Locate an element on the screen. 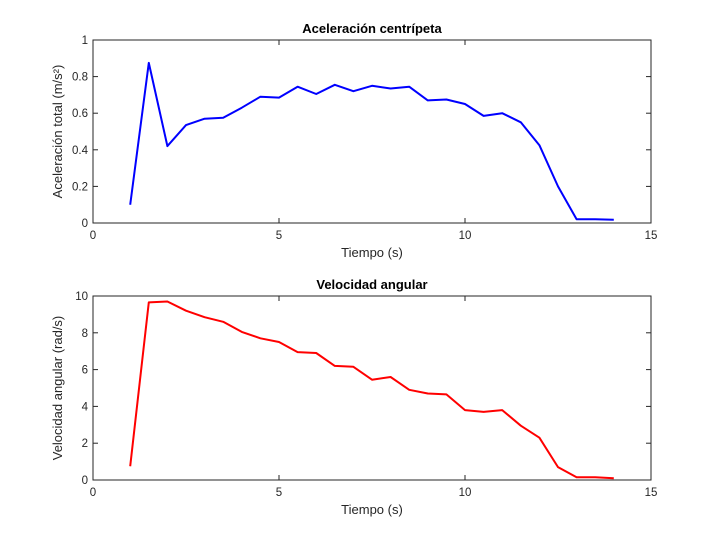 The image size is (718, 537). y-tick-label: 0.4 is located at coordinates (80, 151).